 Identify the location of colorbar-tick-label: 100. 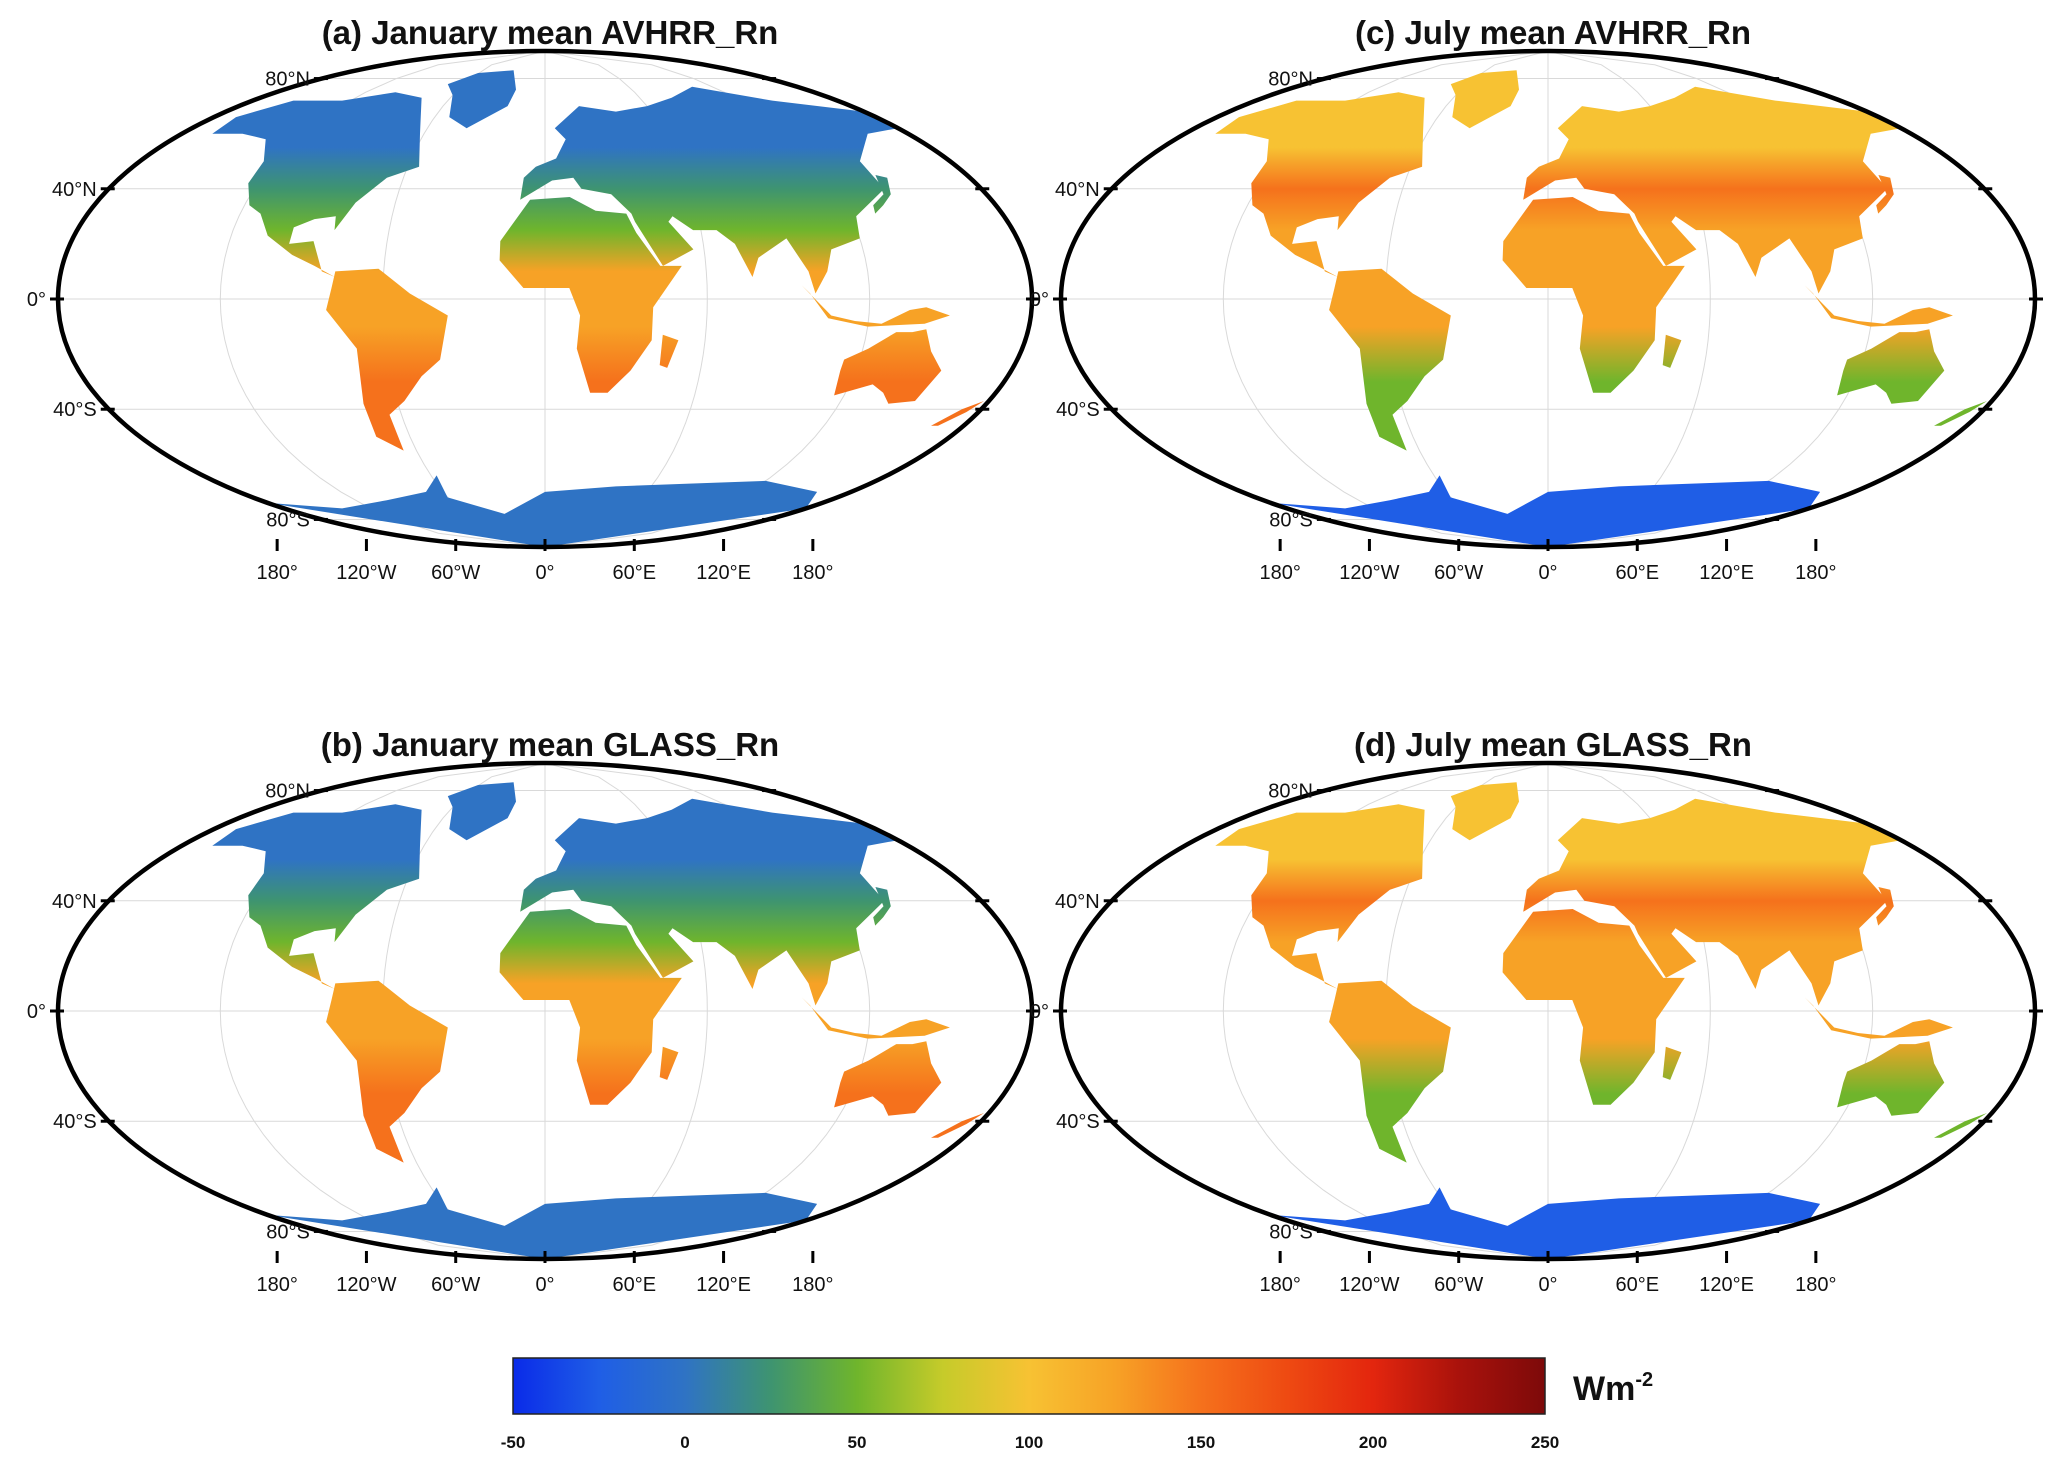
(1029, 1442).